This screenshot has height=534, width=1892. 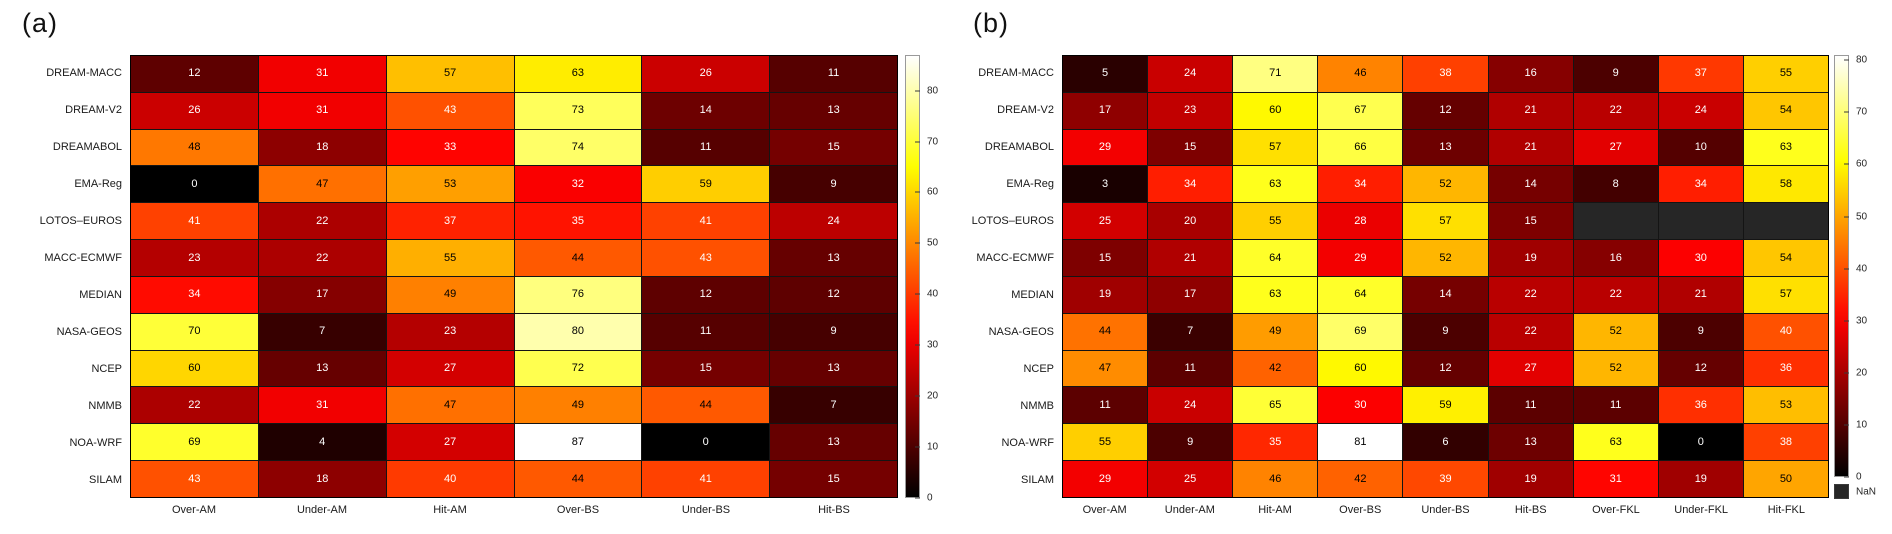 What do you see at coordinates (1616, 510) in the screenshot?
I see `col-label: Over-FKL` at bounding box center [1616, 510].